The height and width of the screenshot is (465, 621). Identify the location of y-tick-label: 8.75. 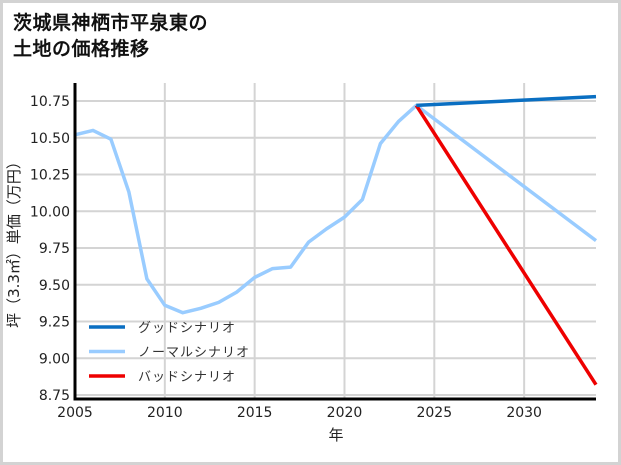
(54, 396).